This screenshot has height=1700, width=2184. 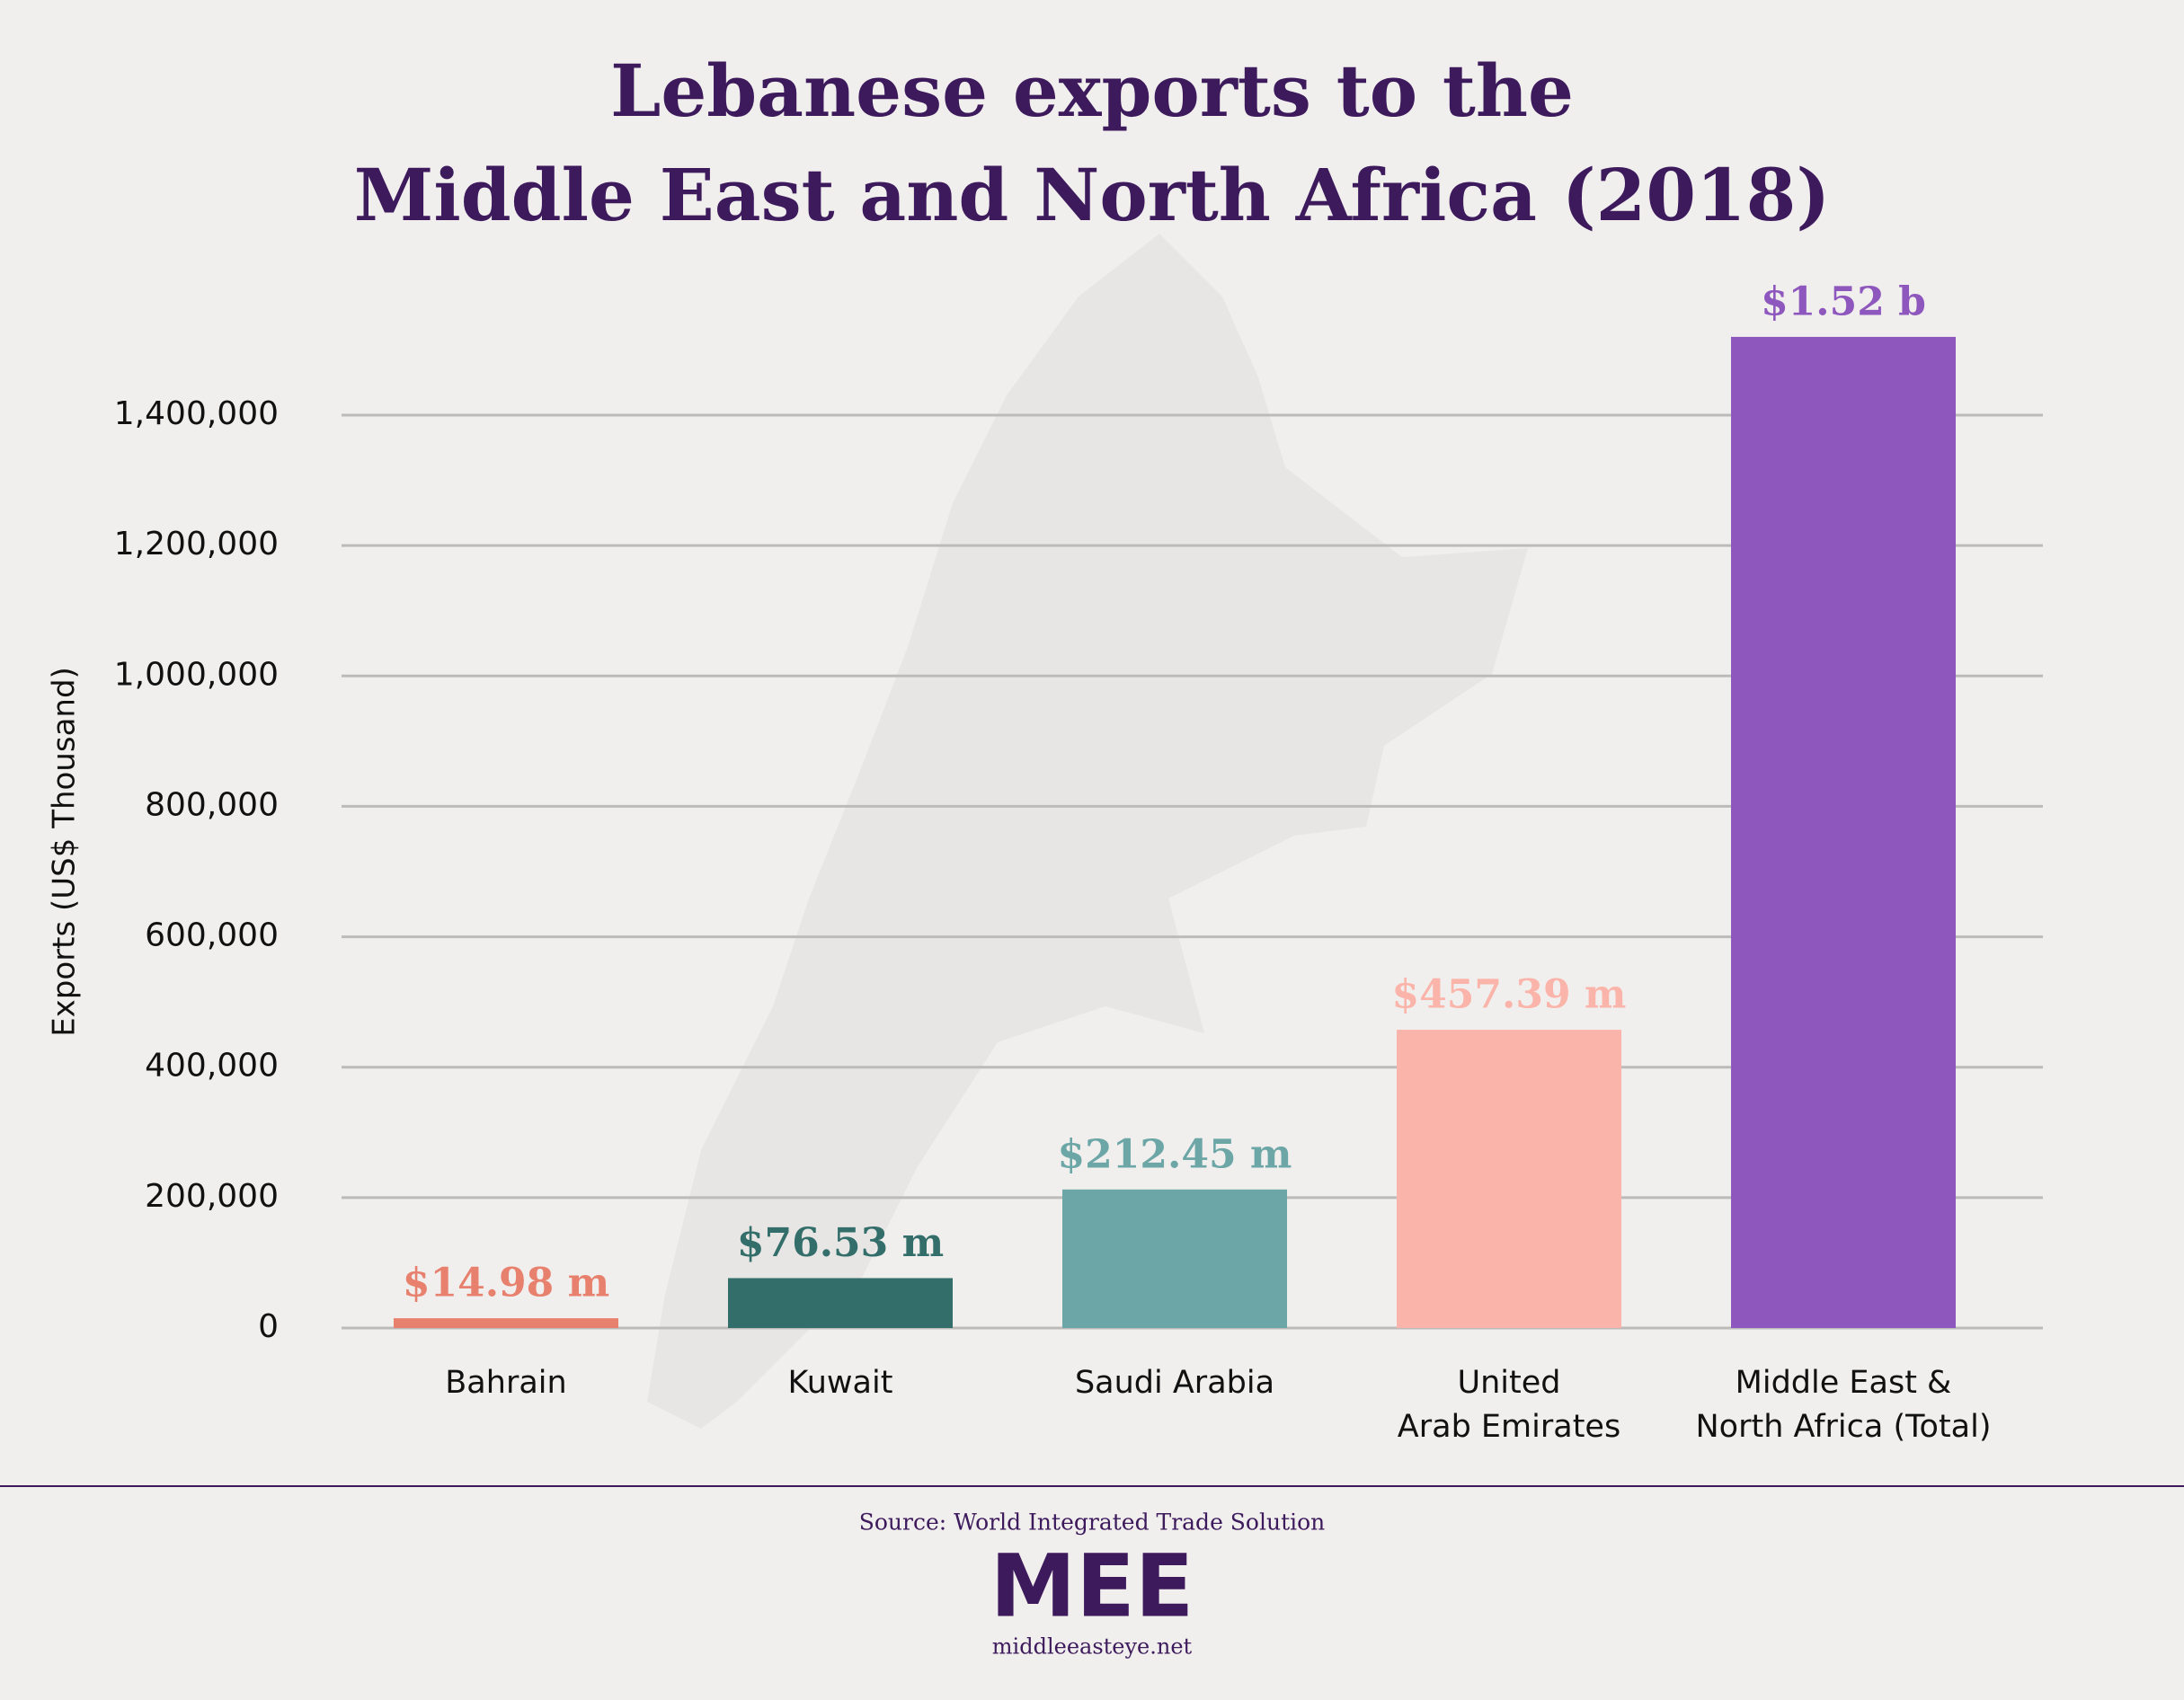 I want to click on value-label: $457.39 m, so click(x=1510, y=995).